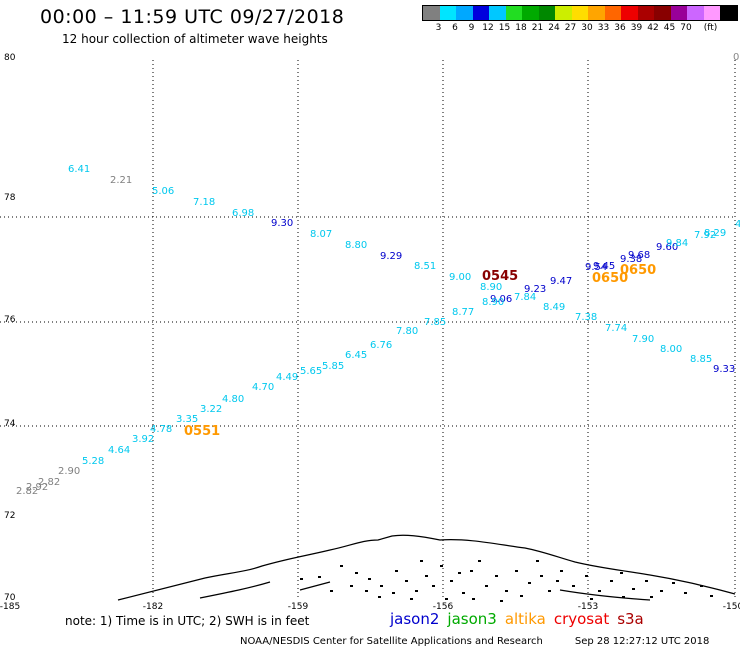 This screenshot has width=740, height=650. What do you see at coordinates (639, 255) in the screenshot?
I see `wave-height-label: 9.68` at bounding box center [639, 255].